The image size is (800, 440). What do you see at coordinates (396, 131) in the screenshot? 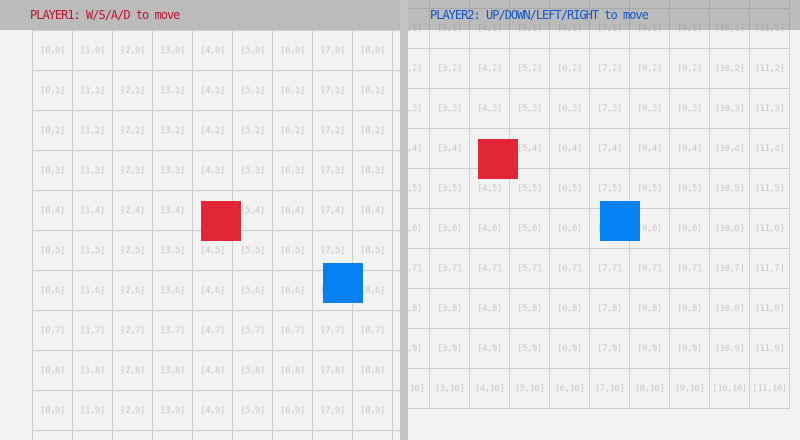
I see `grid-cell: [9,2]` at bounding box center [396, 131].